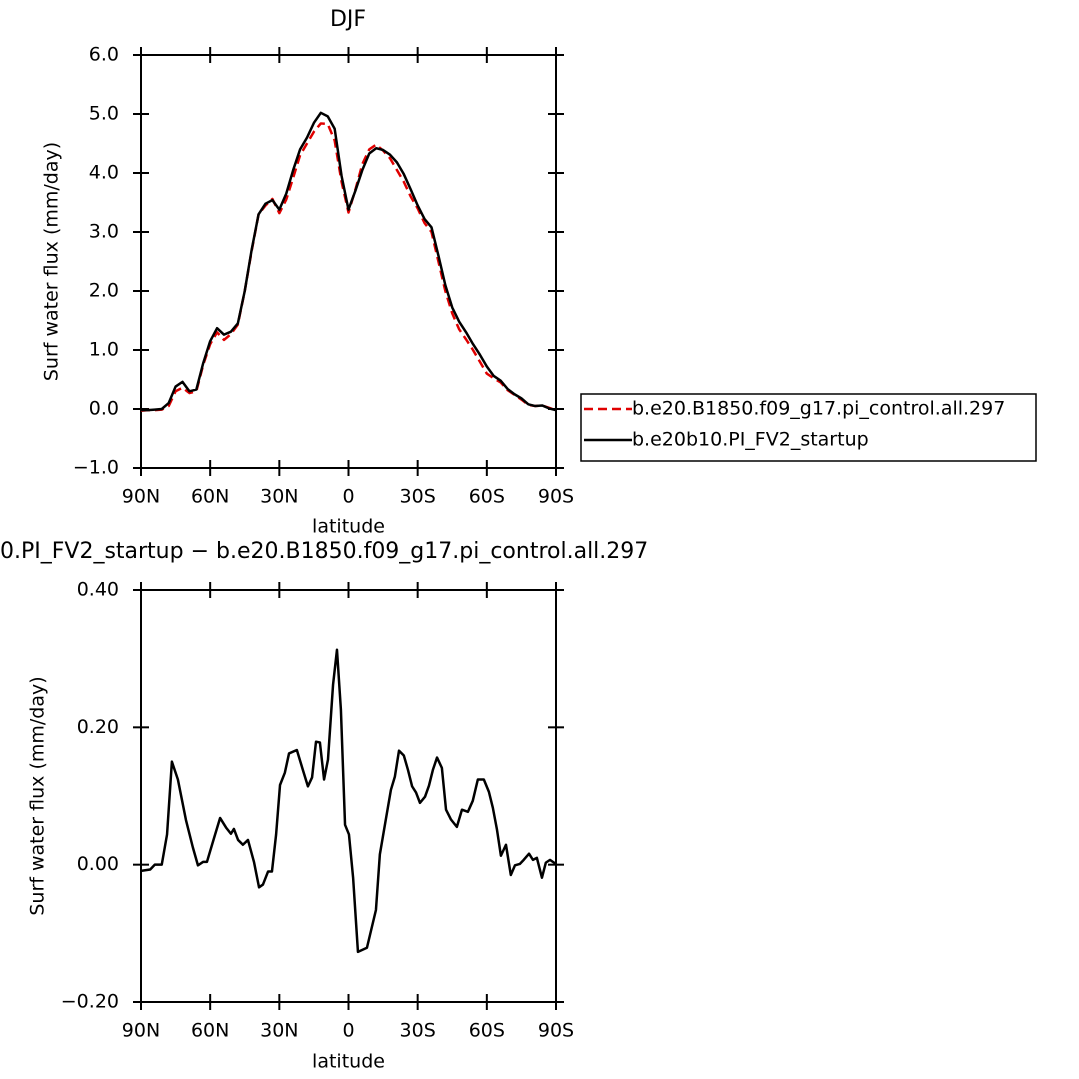  Describe the element at coordinates (104, 409) in the screenshot. I see `y-tick-label: 0.0` at that location.